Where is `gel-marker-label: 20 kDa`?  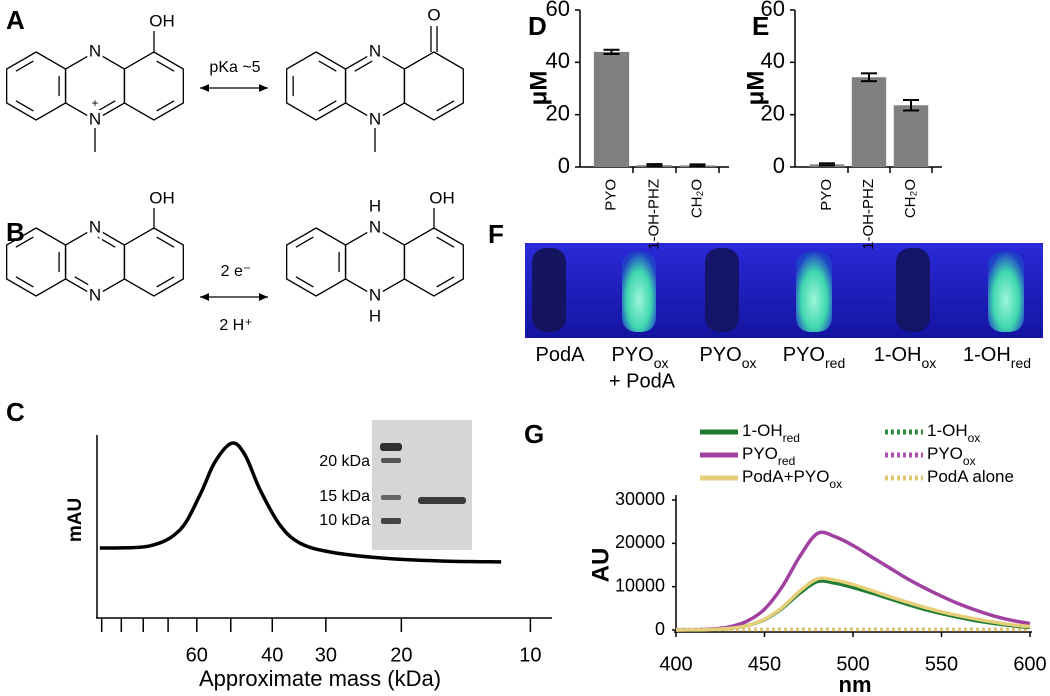
gel-marker-label: 20 kDa is located at coordinates (344, 461).